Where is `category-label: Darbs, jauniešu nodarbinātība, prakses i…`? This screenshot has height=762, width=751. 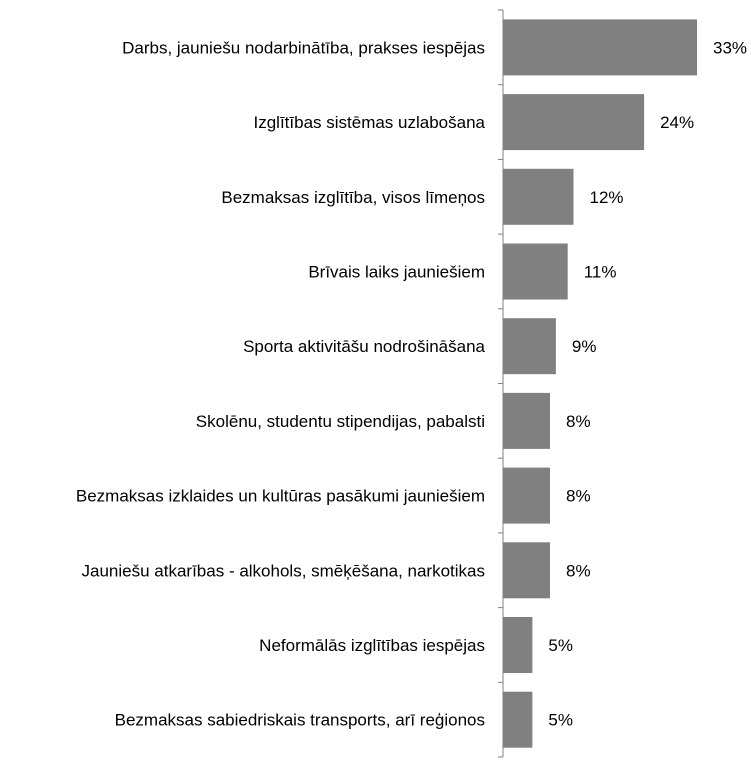
category-label: Darbs, jauniešu nodarbinātība, prakses i… is located at coordinates (303, 47).